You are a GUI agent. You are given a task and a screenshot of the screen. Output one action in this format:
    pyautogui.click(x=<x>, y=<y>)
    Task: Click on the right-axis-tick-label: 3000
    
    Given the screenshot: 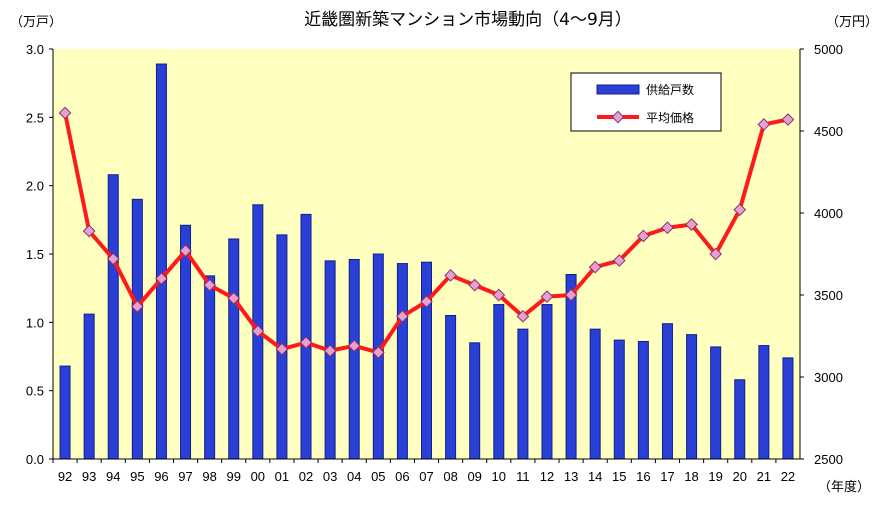 What is the action you would take?
    pyautogui.click(x=828, y=377)
    